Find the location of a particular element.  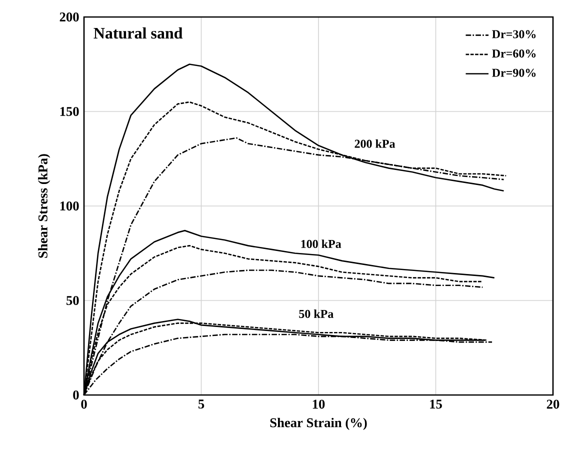

annotation: 50 kPa is located at coordinates (316, 314).